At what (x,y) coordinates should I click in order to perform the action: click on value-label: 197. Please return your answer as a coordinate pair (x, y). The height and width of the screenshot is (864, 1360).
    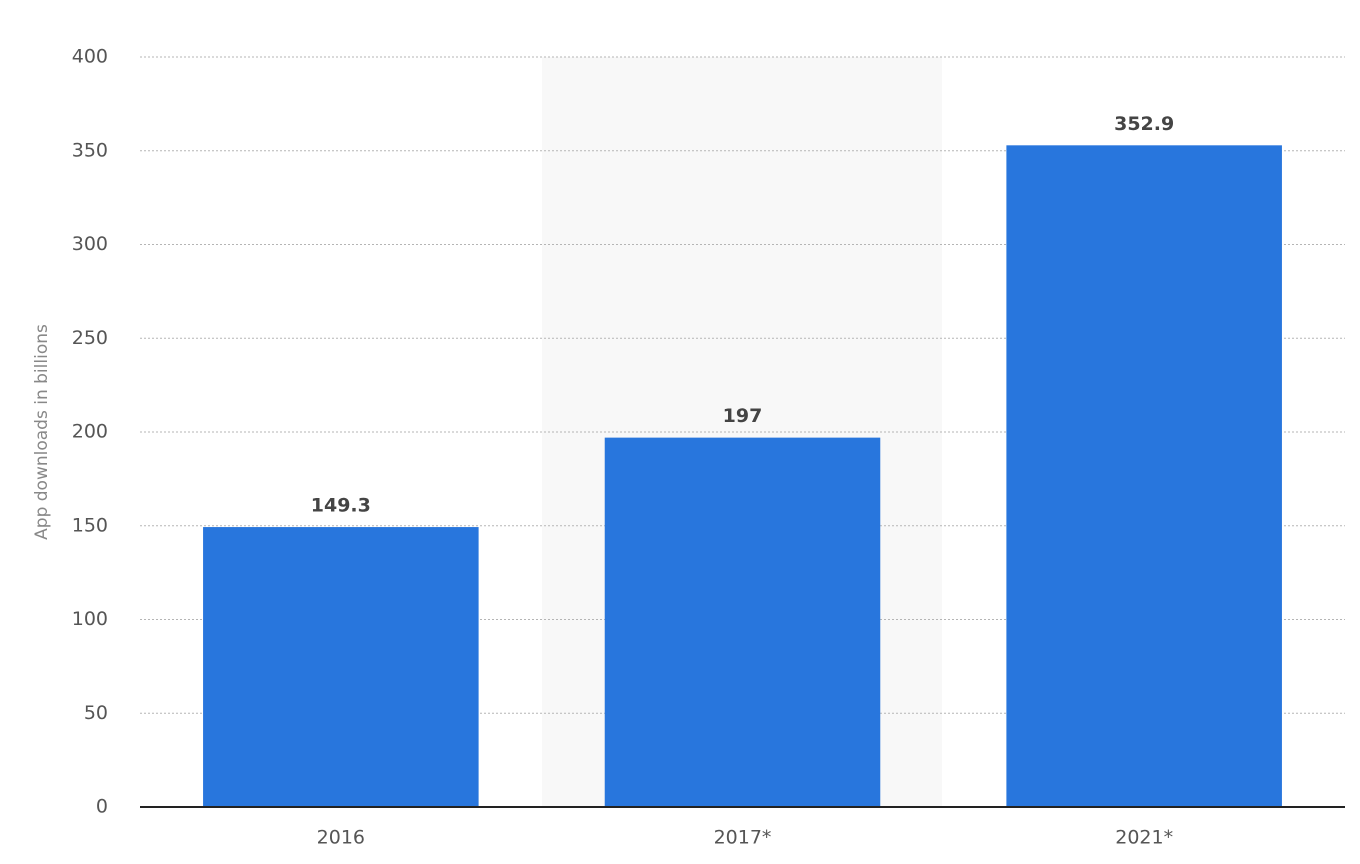
    Looking at the image, I should click on (743, 416).